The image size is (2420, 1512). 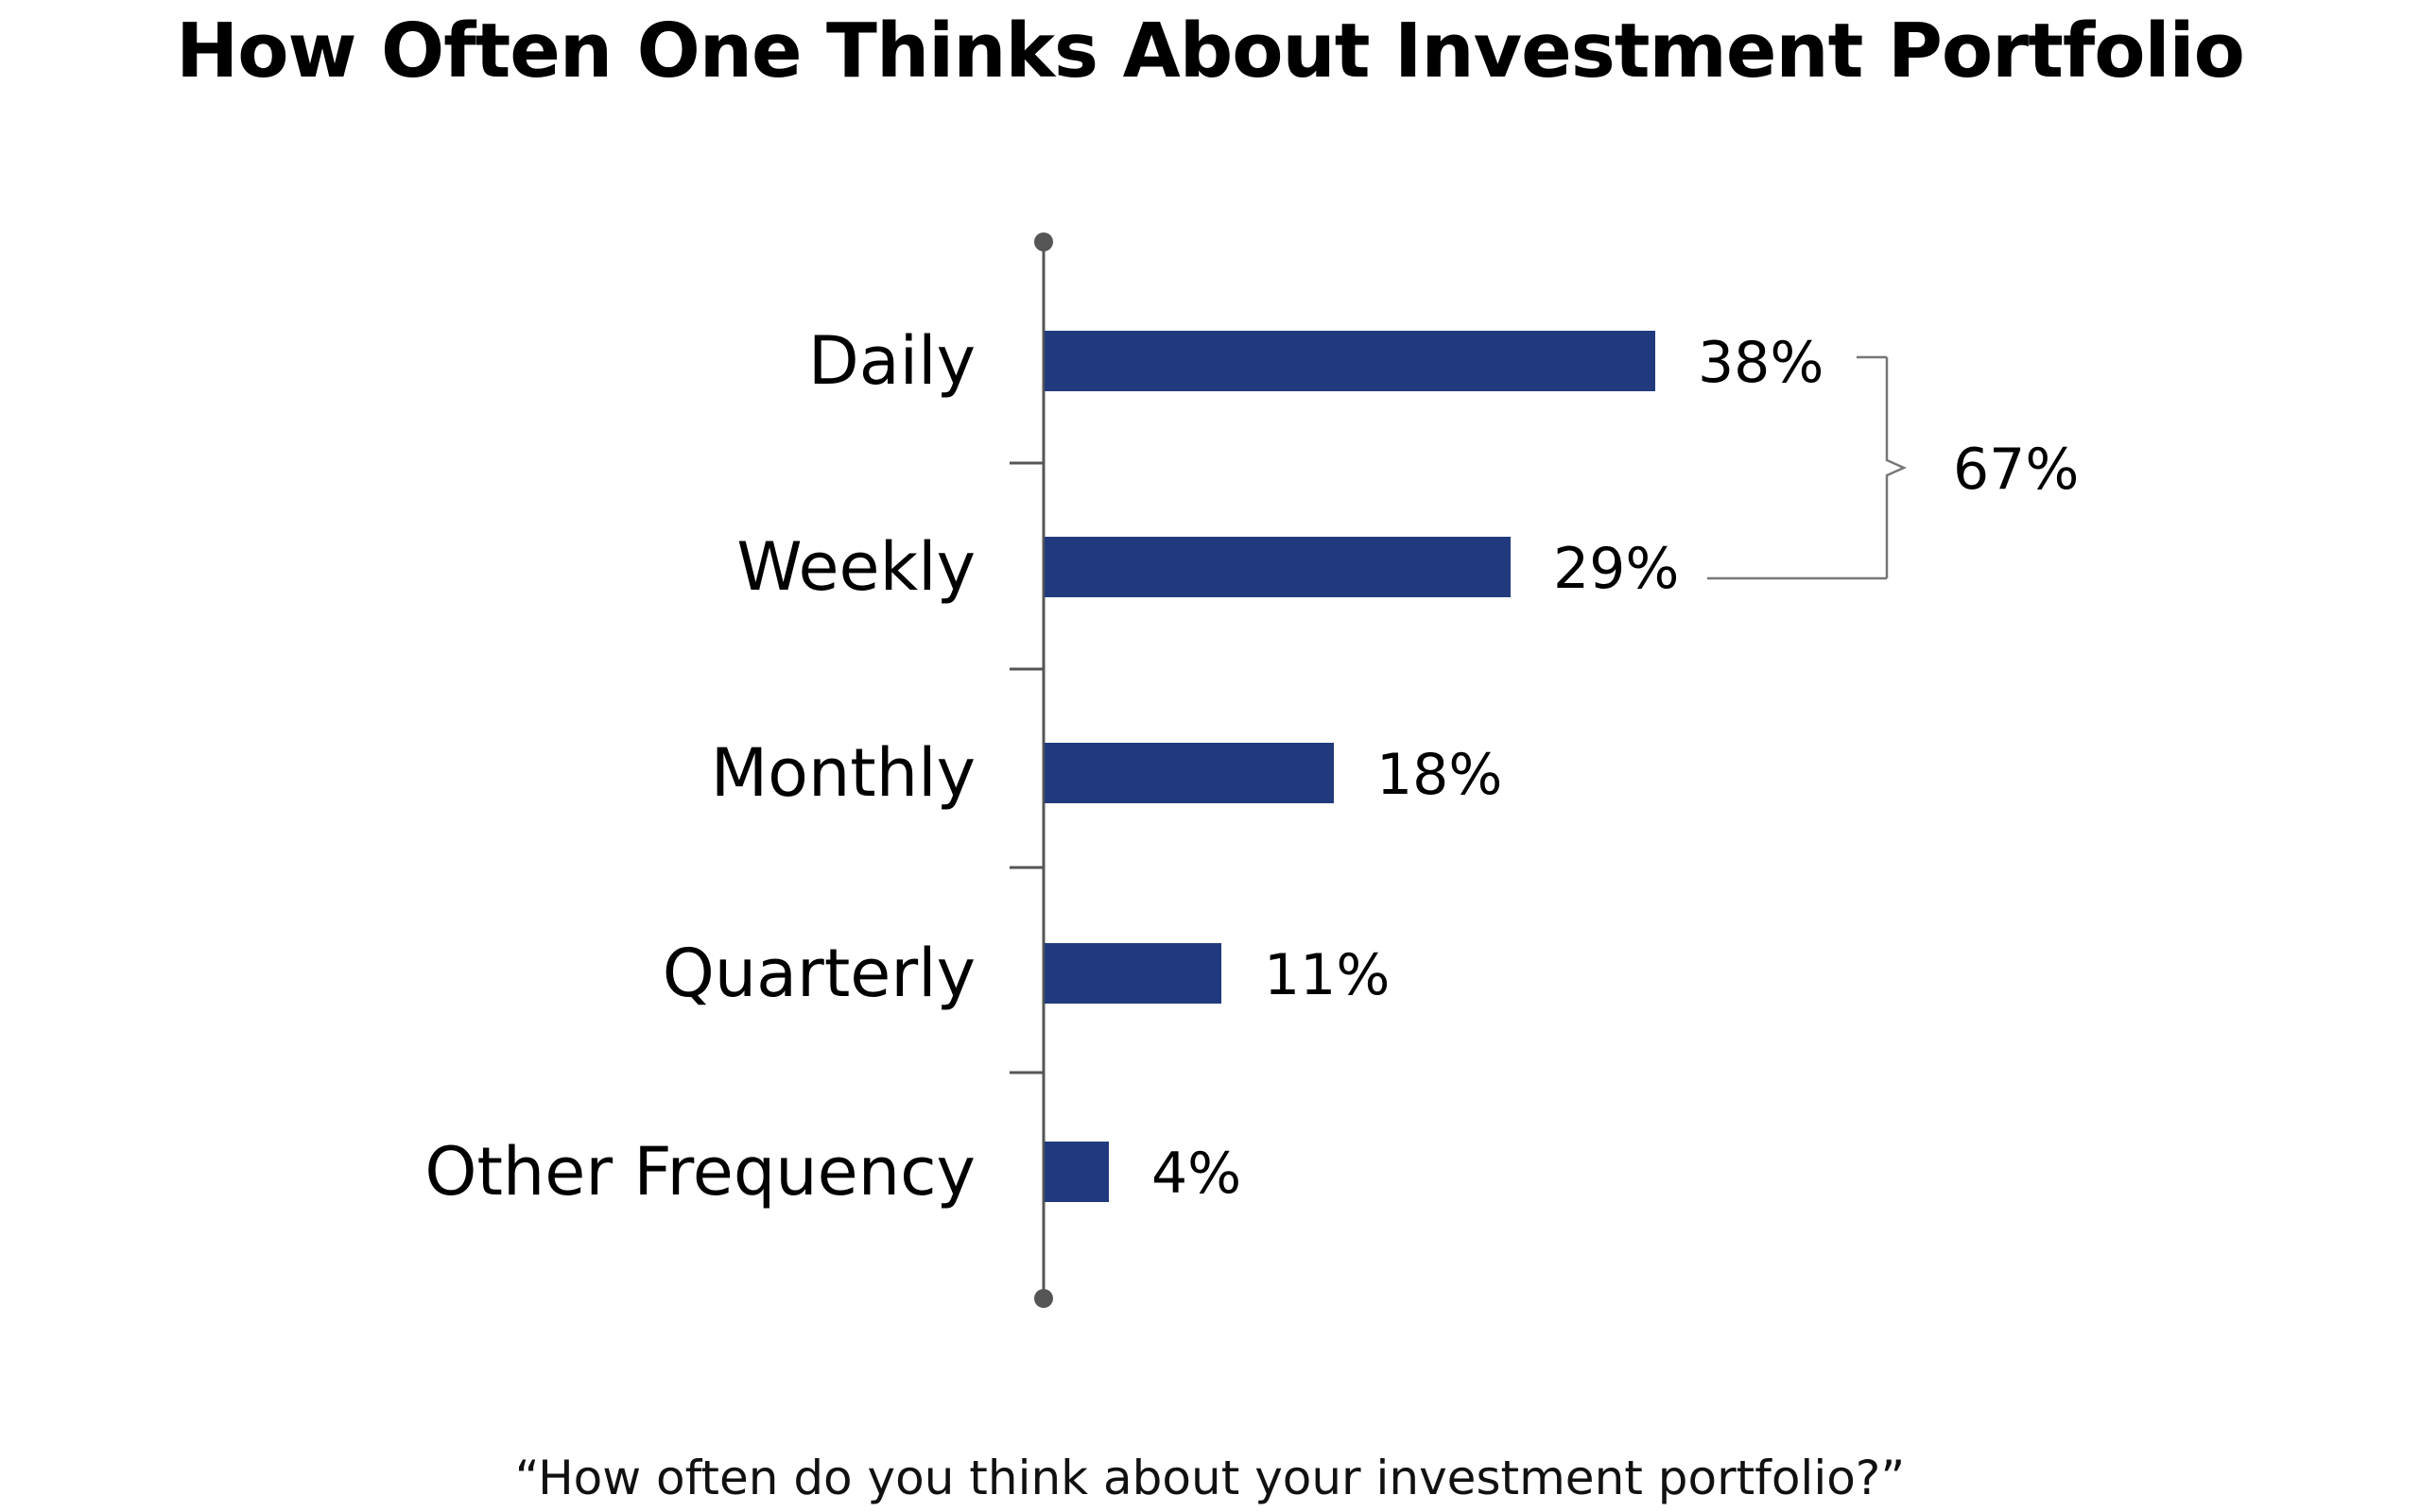 What do you see at coordinates (1616, 569) in the screenshot?
I see `value-label: 29%` at bounding box center [1616, 569].